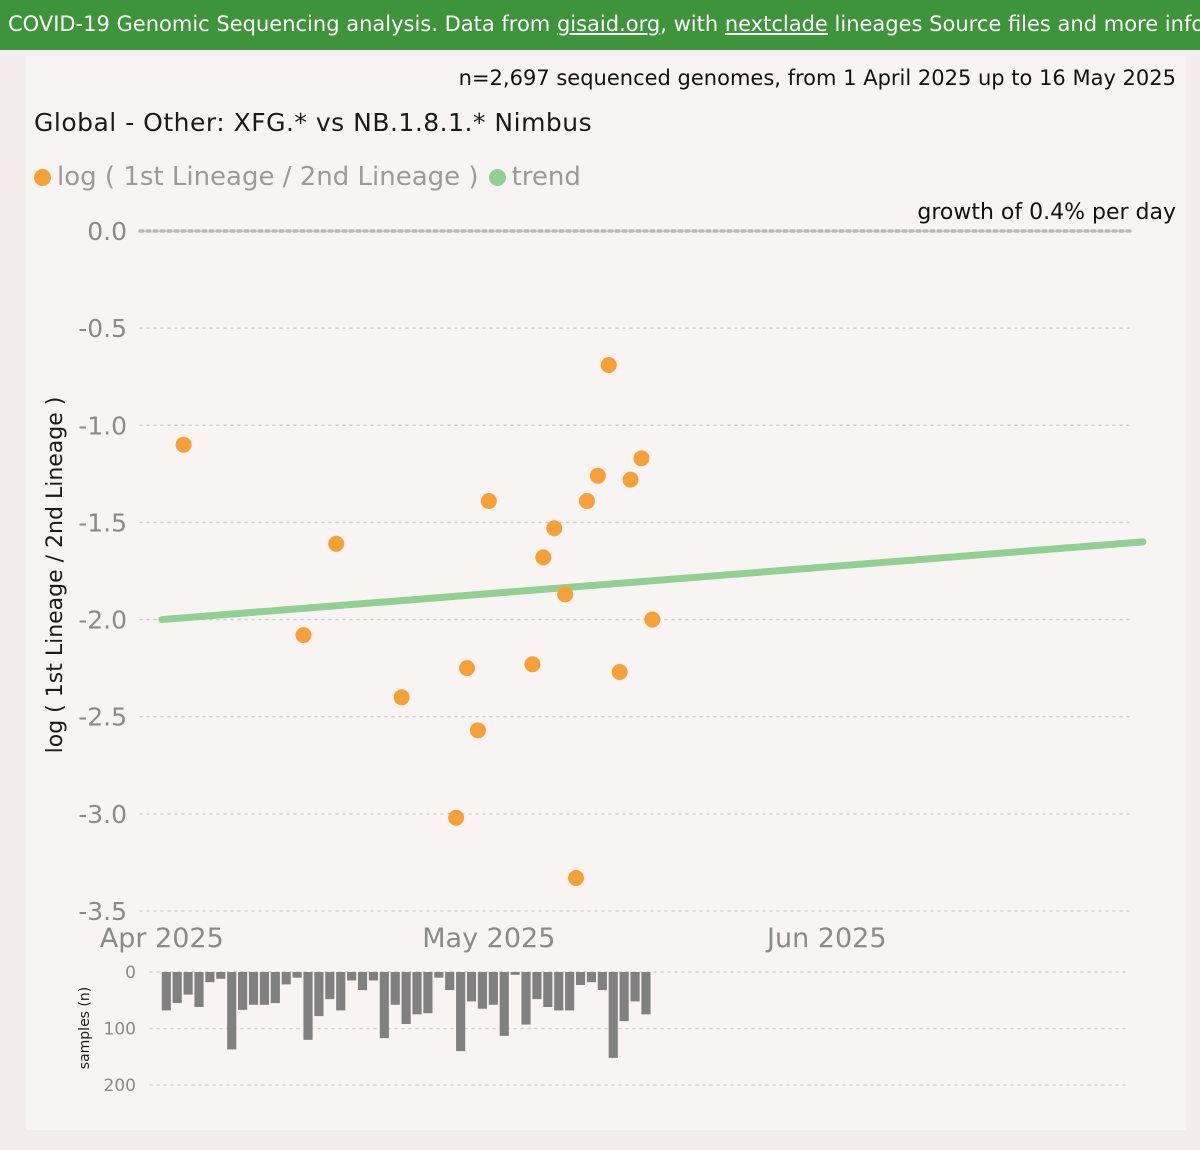  Describe the element at coordinates (692, 24) in the screenshot. I see `banner-text-middle: , with` at that location.